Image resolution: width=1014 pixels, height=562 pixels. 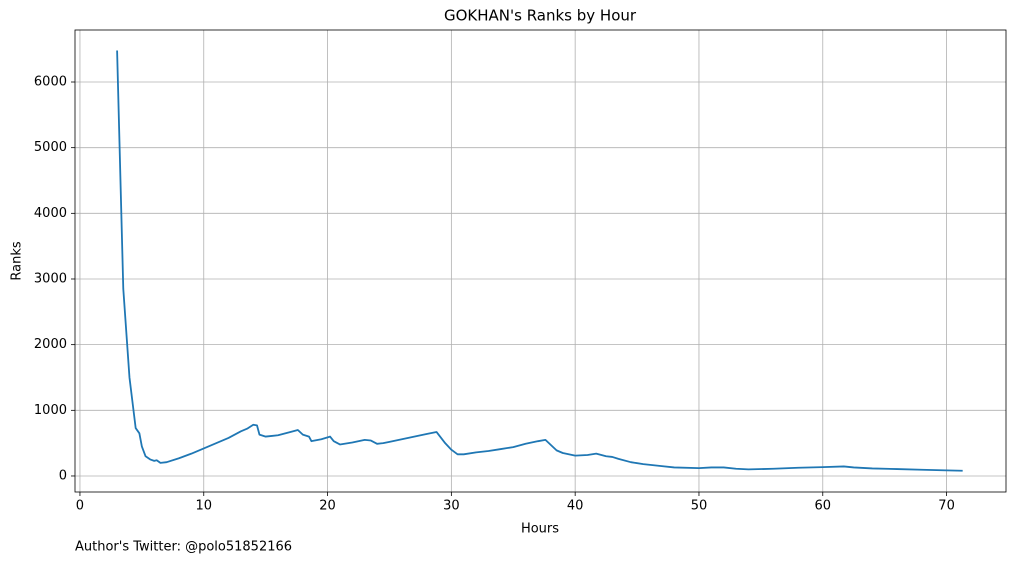 I want to click on x-tick-label: 20, so click(x=327, y=506).